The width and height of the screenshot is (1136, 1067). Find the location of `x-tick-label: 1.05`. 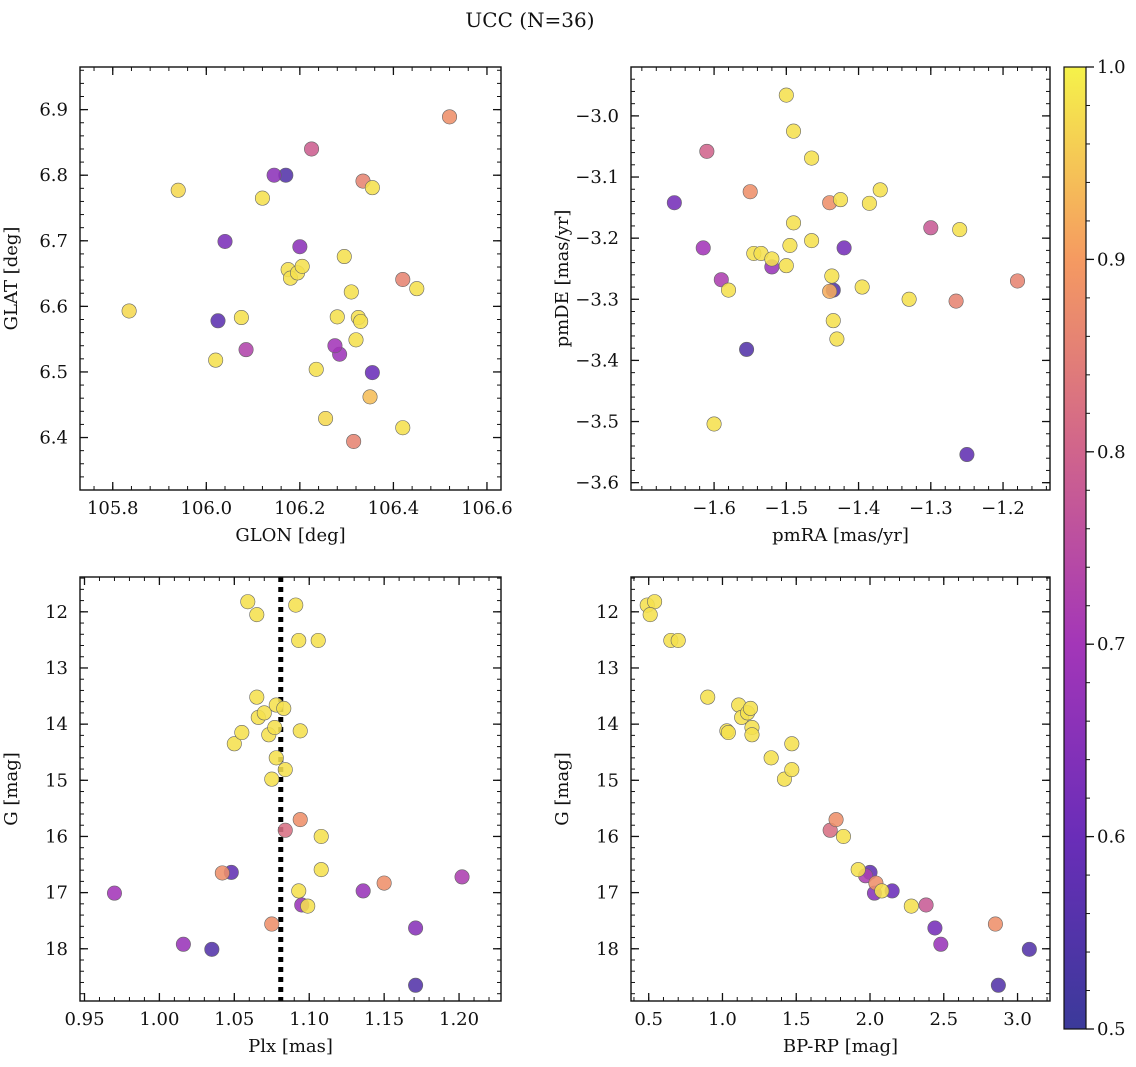

x-tick-label: 1.05 is located at coordinates (234, 1019).